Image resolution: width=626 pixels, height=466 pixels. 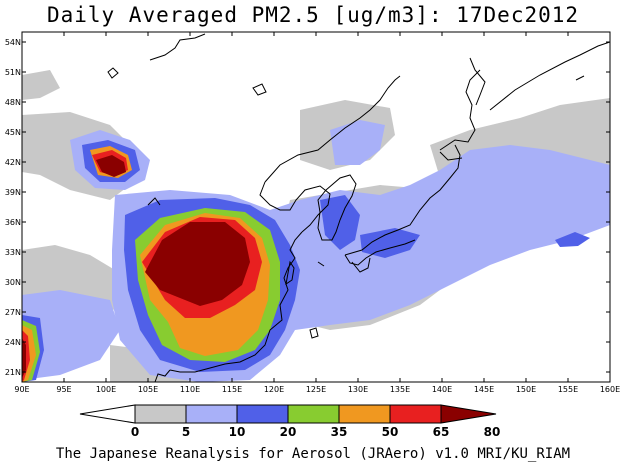 I want to click on lon-tick-label: 140E, so click(x=442, y=389).